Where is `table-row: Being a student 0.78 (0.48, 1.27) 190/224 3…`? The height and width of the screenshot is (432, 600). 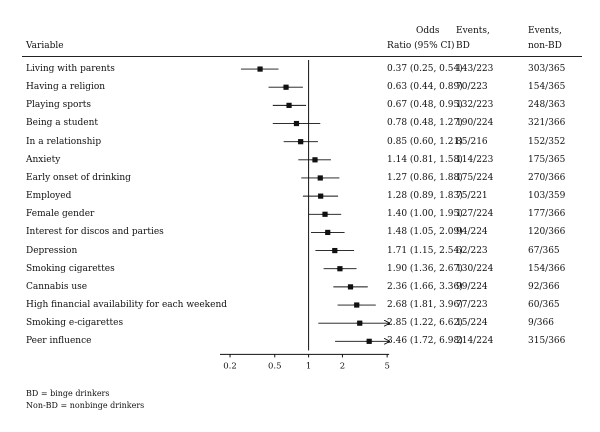
table-row: Being a student 0.78 (0.48, 1.27) 190/224 3… is located at coordinates (300, 123).